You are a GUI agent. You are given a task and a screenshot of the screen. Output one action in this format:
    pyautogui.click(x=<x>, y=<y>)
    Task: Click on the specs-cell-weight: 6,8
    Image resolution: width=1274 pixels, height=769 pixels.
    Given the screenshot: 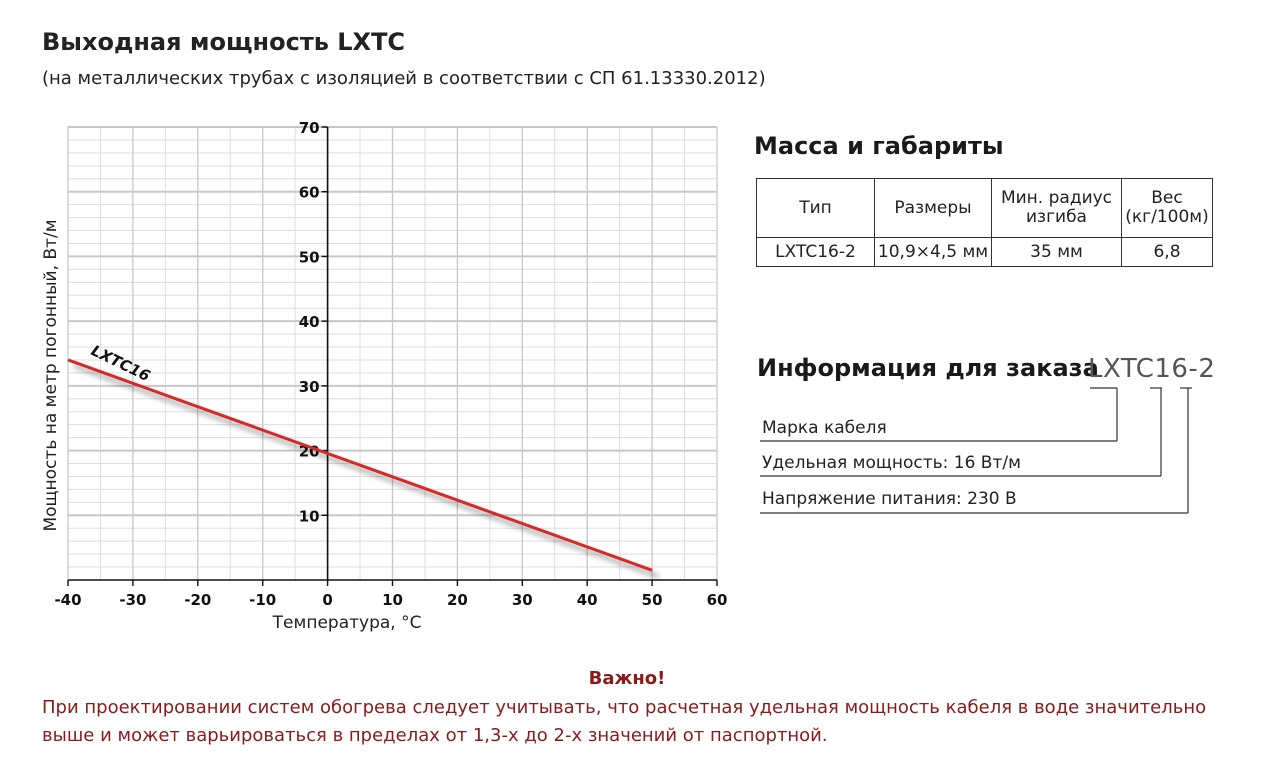 What is the action you would take?
    pyautogui.click(x=1167, y=252)
    